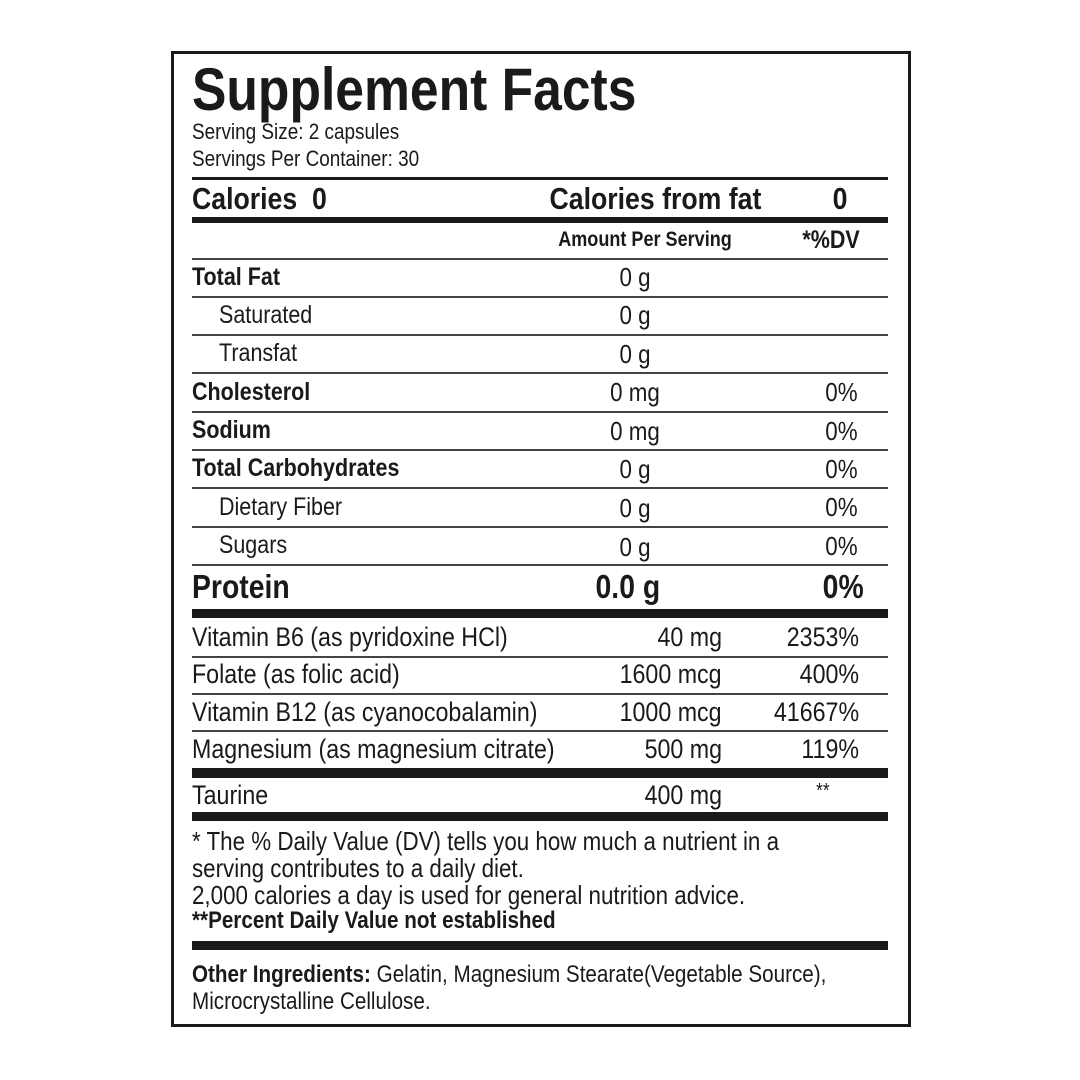  Describe the element at coordinates (374, 920) in the screenshot. I see `footnote: **Percent Daily Value not established` at that location.